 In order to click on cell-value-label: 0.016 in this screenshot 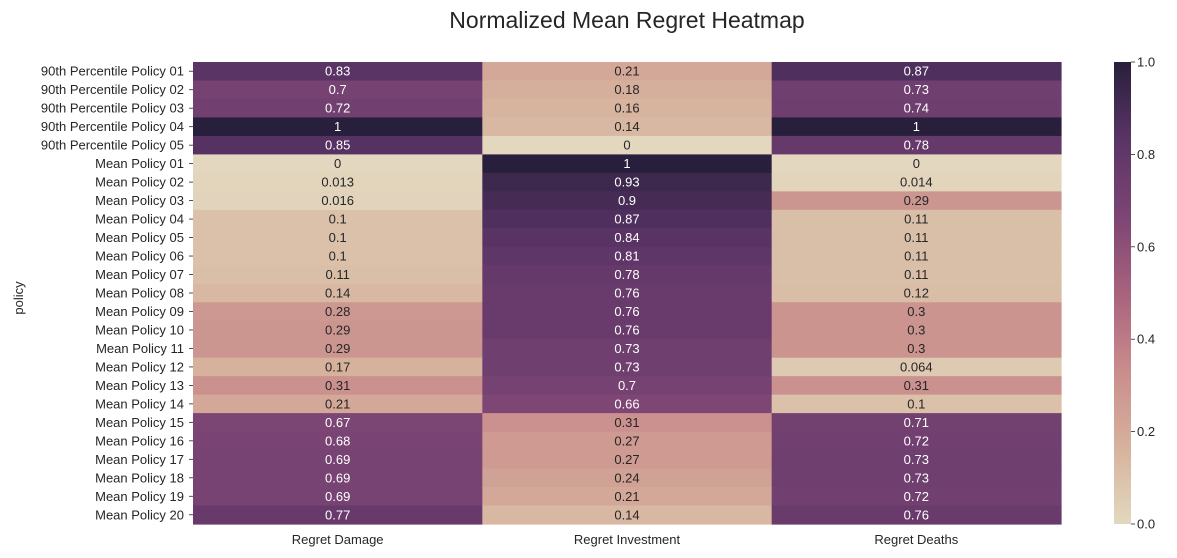, I will do `click(337, 200)`.